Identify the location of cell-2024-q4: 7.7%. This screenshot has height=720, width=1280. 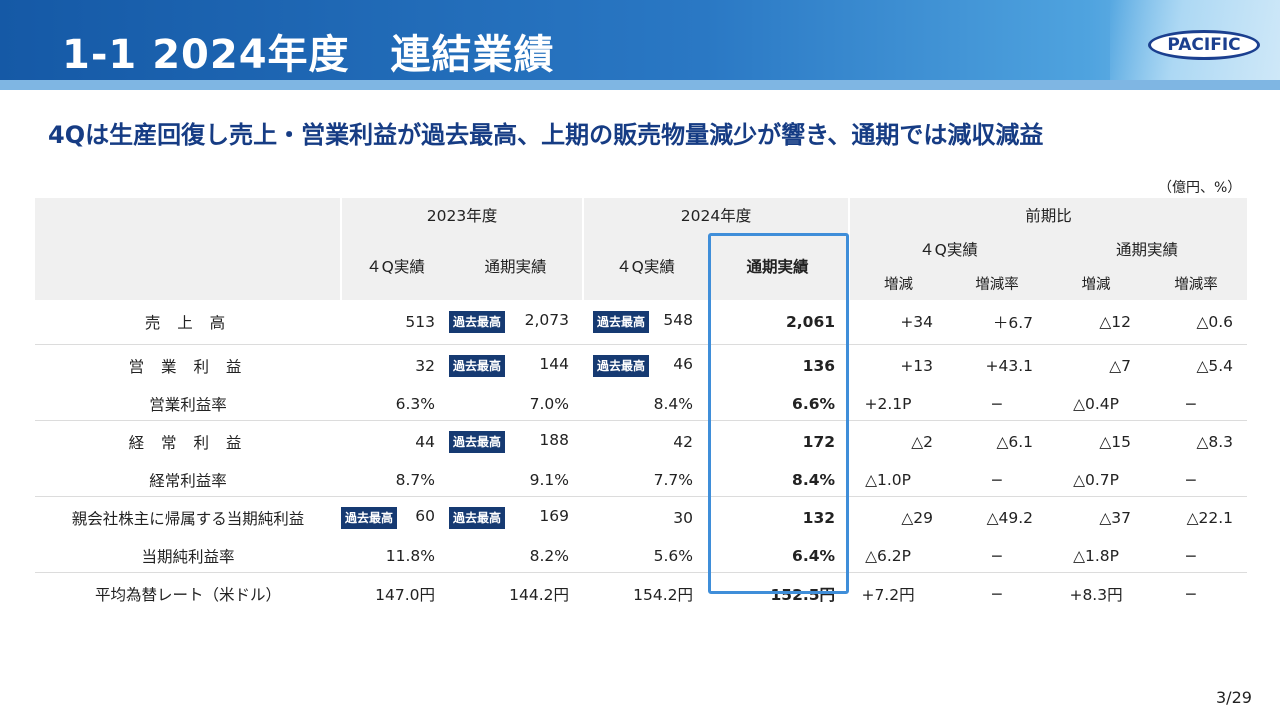
(645, 480).